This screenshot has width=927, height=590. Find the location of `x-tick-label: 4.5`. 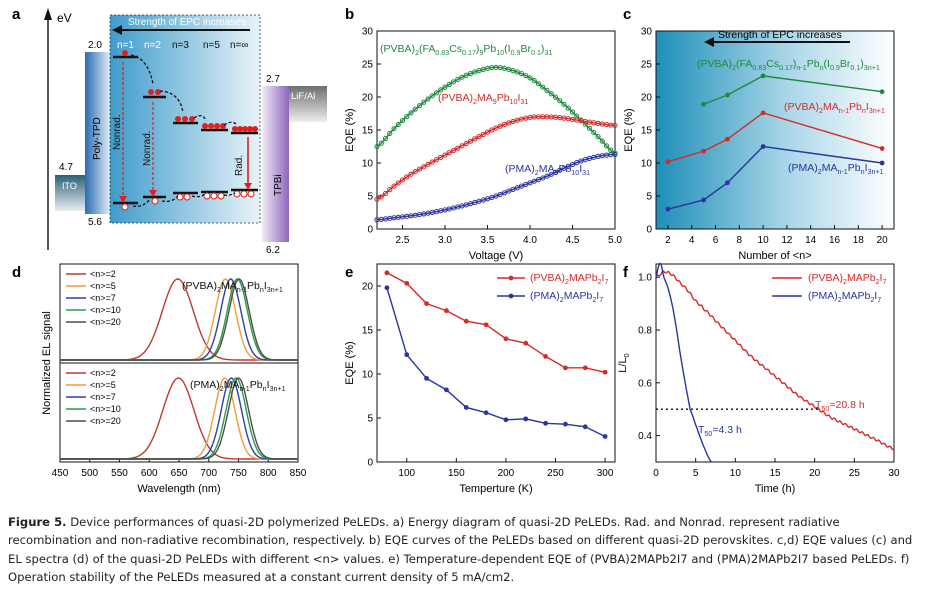

x-tick-label: 4.5 is located at coordinates (573, 240).